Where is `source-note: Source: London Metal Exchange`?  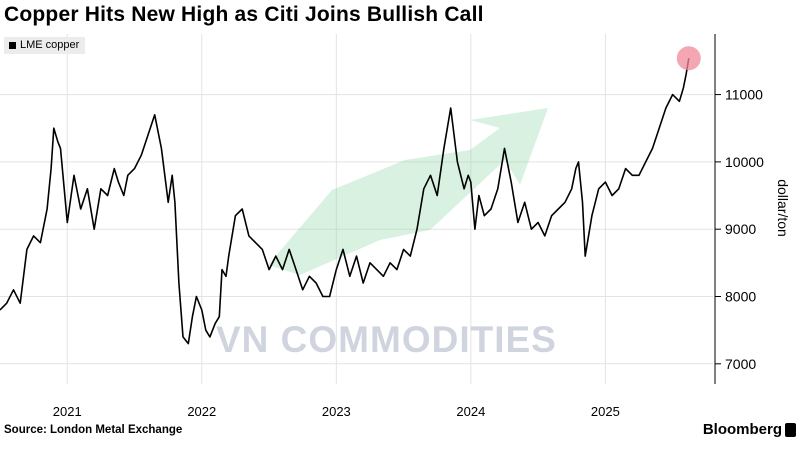 source-note: Source: London Metal Exchange is located at coordinates (93, 430).